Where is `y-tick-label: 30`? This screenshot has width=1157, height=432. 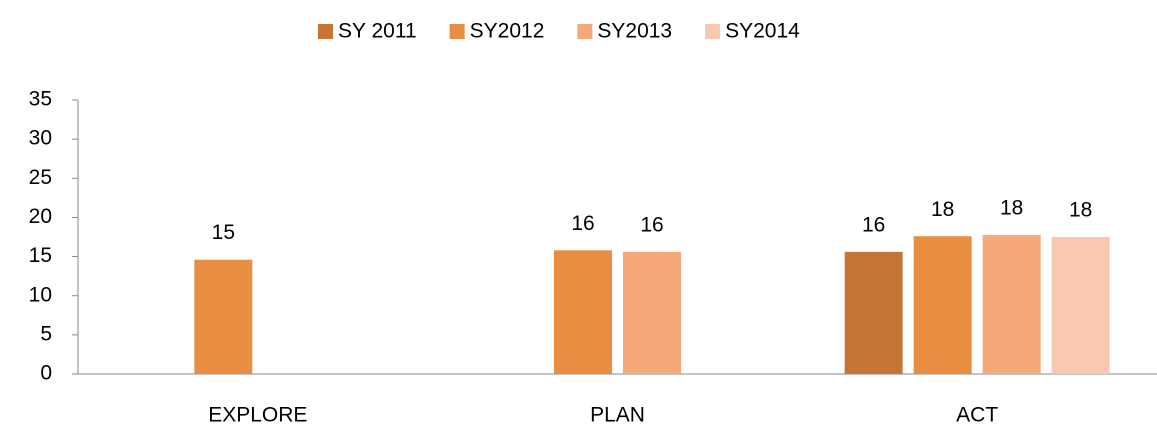 y-tick-label: 30 is located at coordinates (40, 138).